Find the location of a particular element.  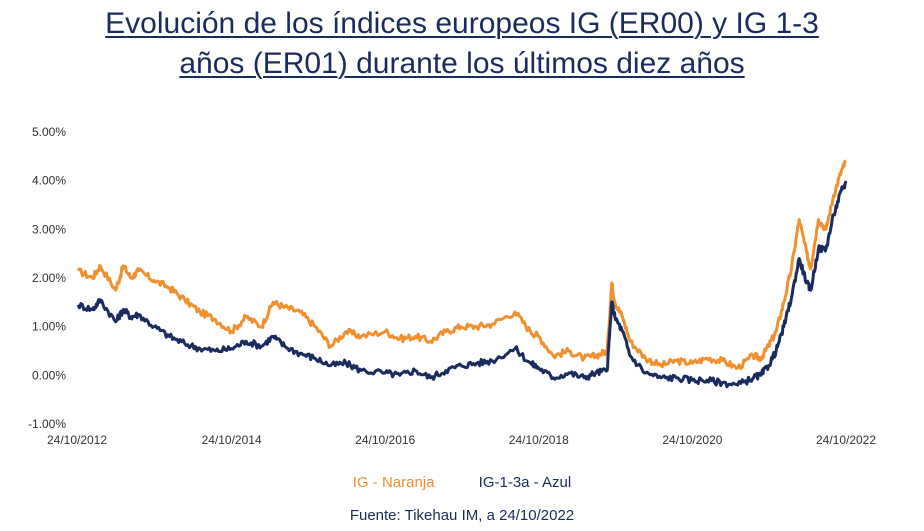

y-axis: 5.00% 4.00% 3.00% 2.00% 1.00% 0.00% -1.00% is located at coordinates (47, 278).